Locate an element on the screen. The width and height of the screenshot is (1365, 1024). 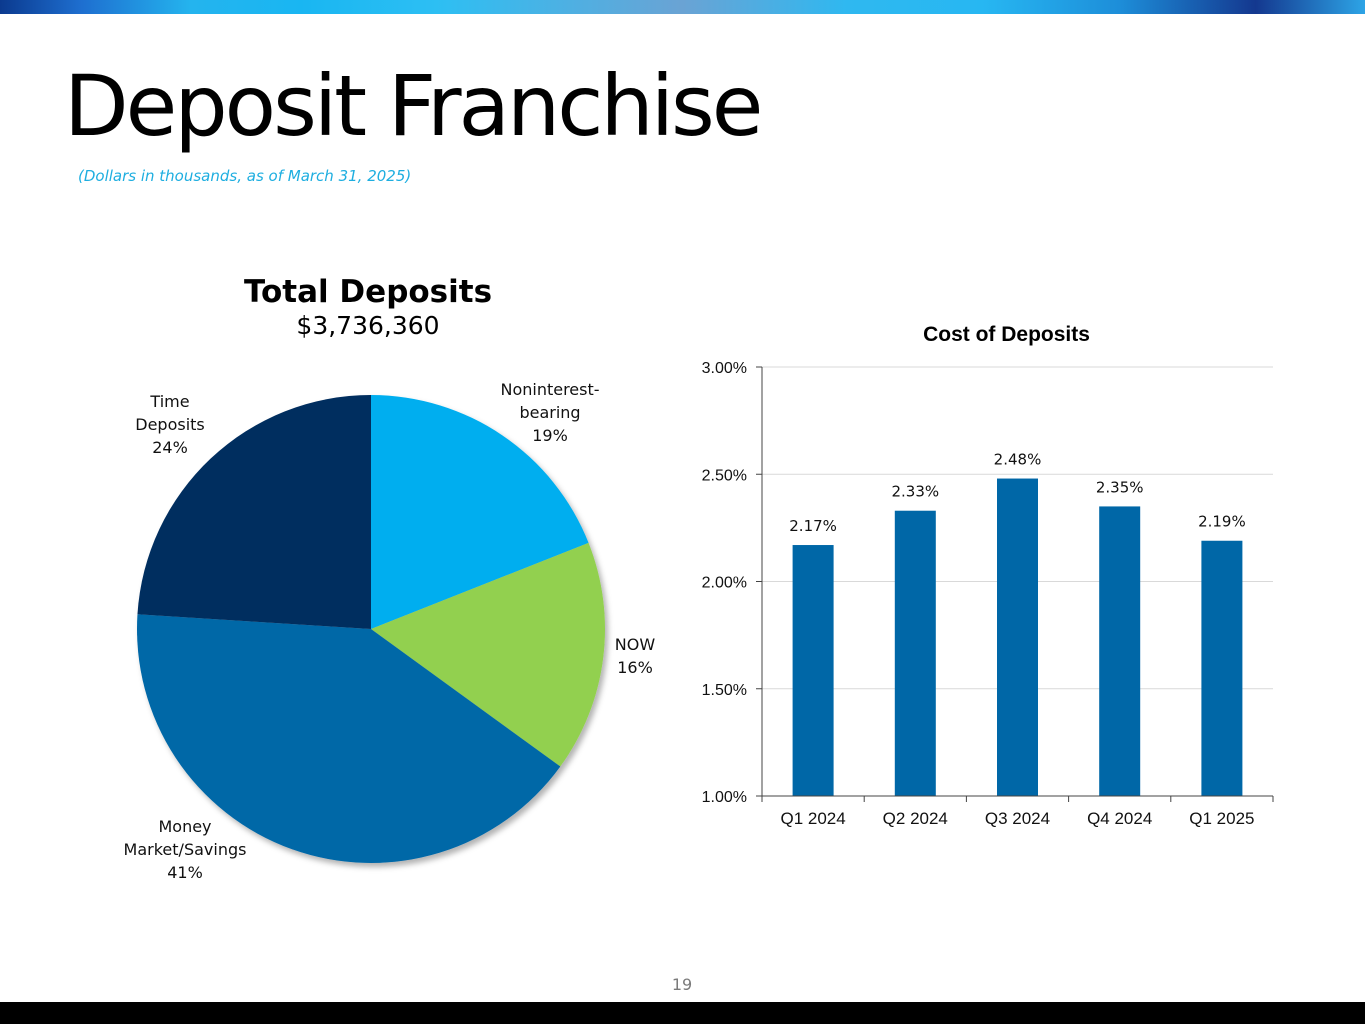
bar-value-label: 2.17% is located at coordinates (813, 526).